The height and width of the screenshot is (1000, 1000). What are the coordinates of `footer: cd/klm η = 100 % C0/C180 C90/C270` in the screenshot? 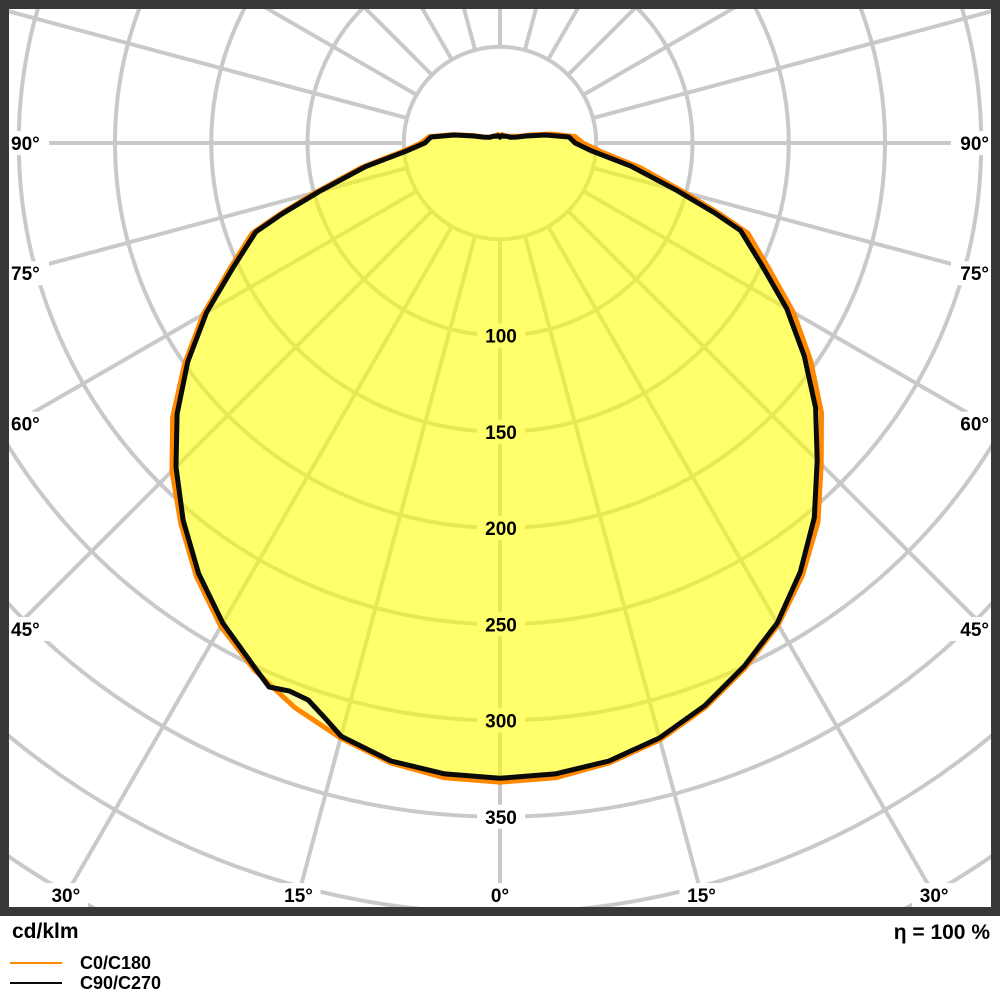 It's located at (500, 958).